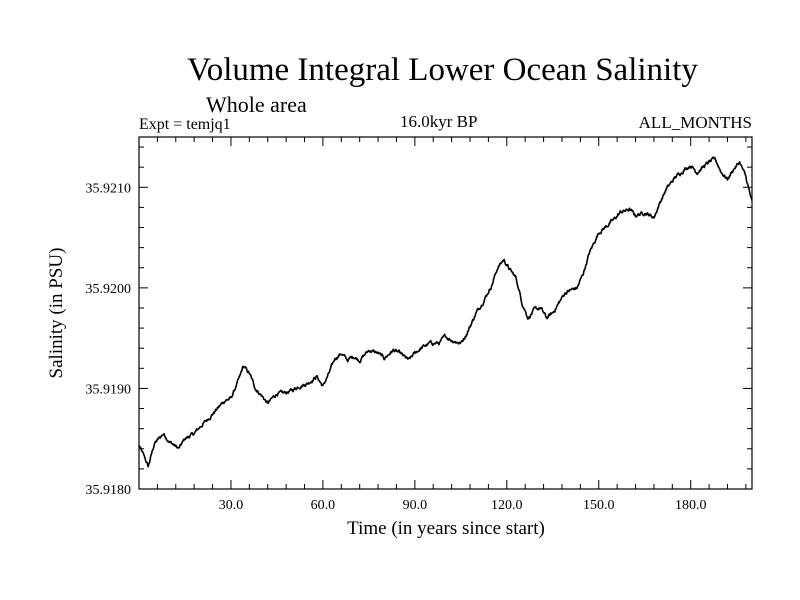  I want to click on x-tick-label: 60.0, so click(323, 505).